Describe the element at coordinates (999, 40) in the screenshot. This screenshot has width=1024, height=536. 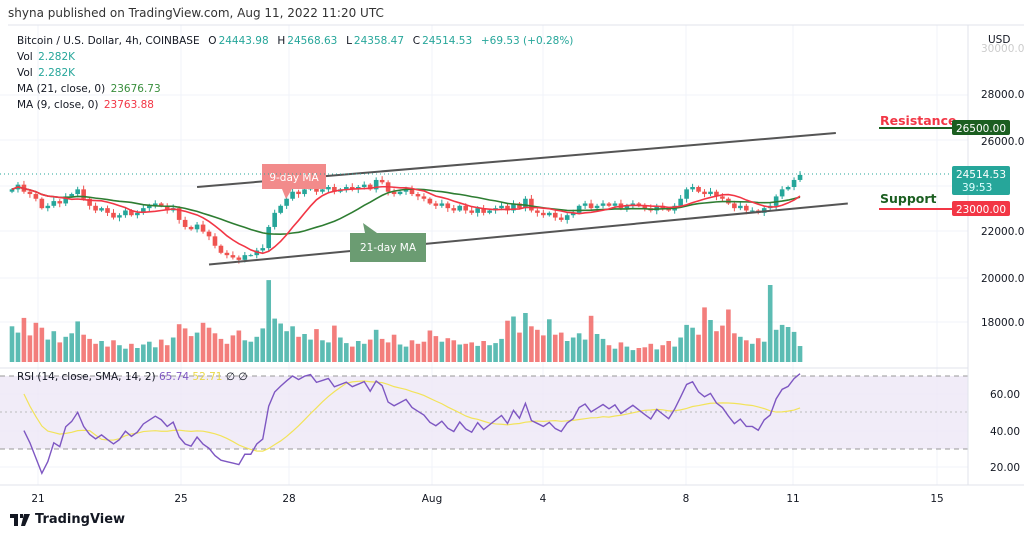
I see `currency-label: USD` at that location.